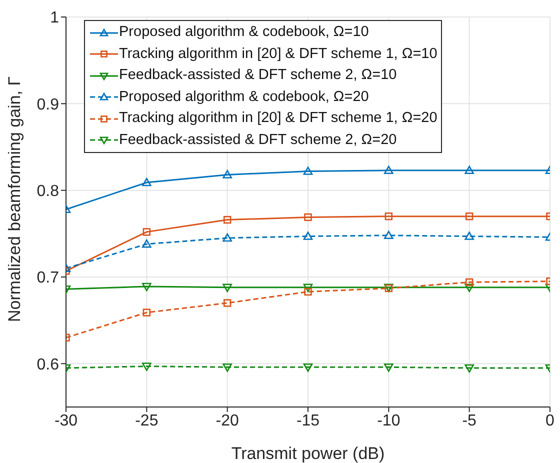 Image resolution: width=560 pixels, height=463 pixels. I want to click on x-tick-label: -30, so click(66, 421).